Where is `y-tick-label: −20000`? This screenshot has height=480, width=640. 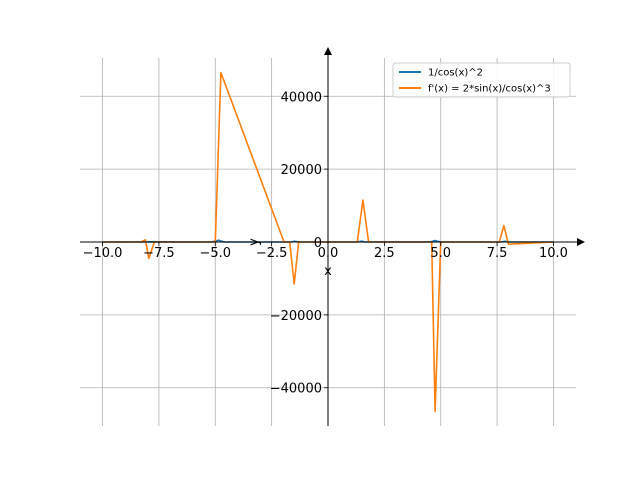
y-tick-label: −20000 is located at coordinates (296, 316).